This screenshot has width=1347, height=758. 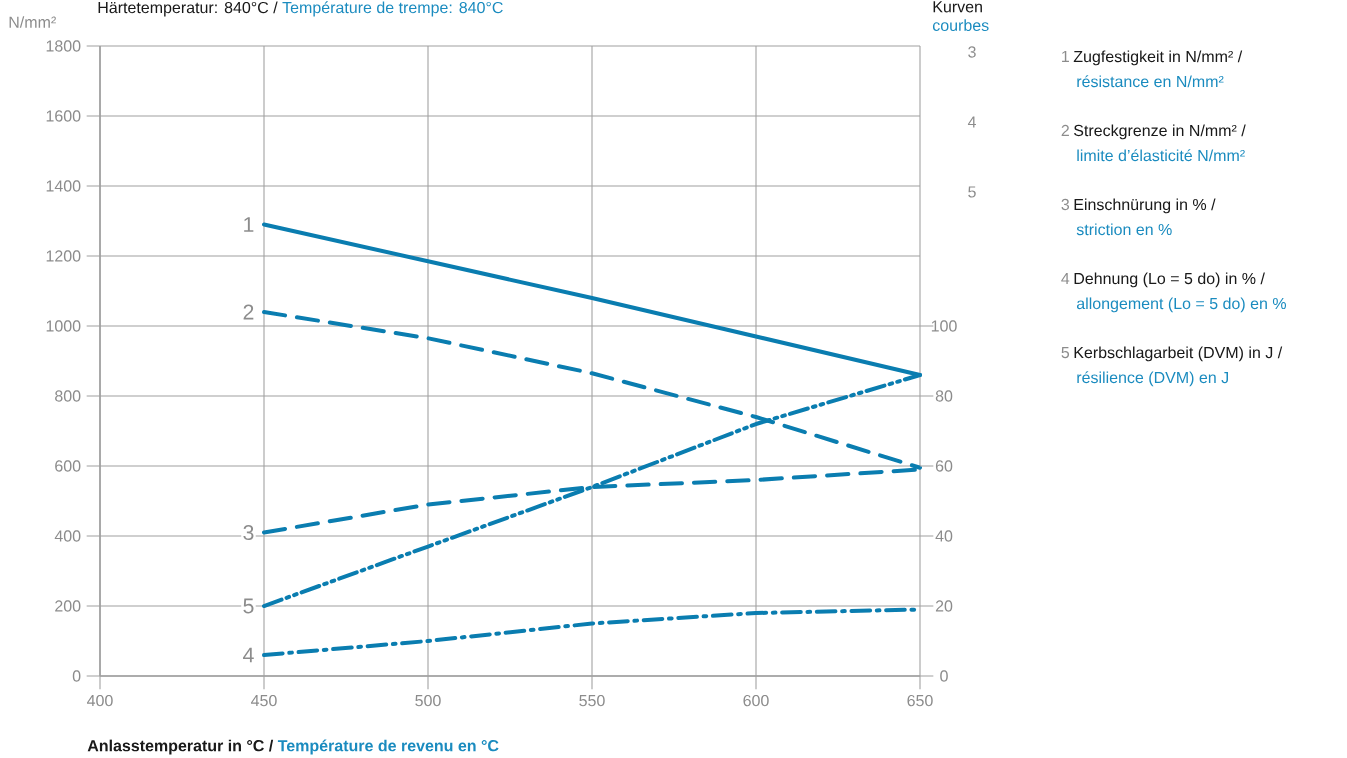 What do you see at coordinates (249, 224) in the screenshot?
I see `series-label: 1` at bounding box center [249, 224].